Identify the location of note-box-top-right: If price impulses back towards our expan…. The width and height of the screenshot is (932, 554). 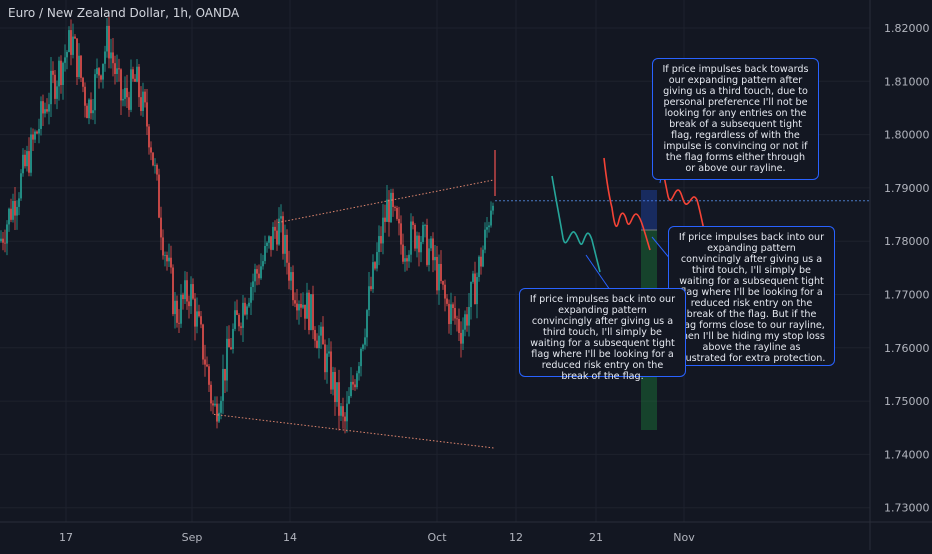
(735, 119).